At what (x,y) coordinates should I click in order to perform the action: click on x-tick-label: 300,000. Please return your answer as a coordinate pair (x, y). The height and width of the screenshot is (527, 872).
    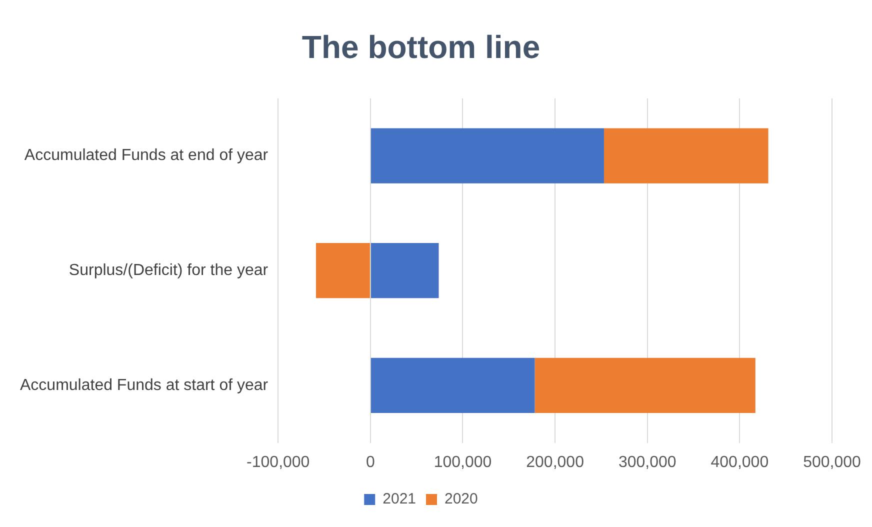
    Looking at the image, I should click on (647, 462).